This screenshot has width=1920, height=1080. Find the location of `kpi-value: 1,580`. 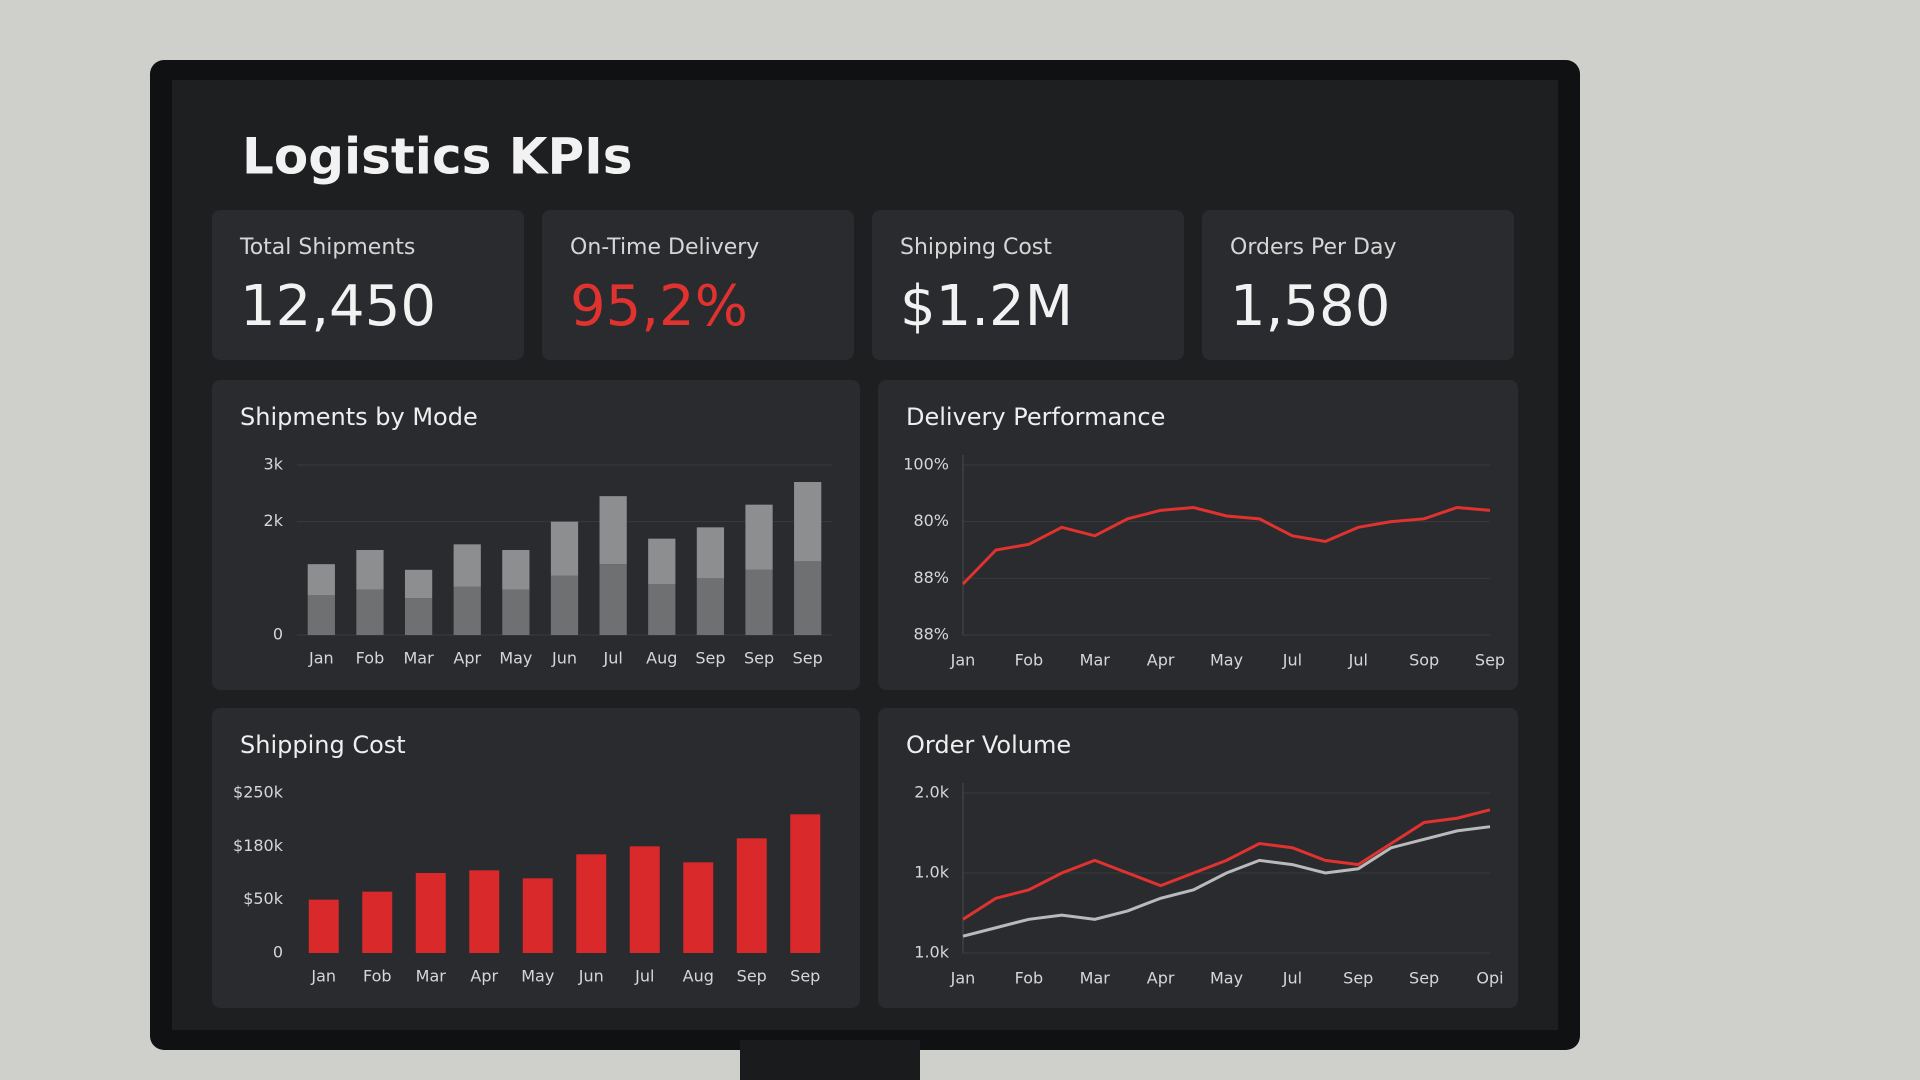

kpi-value: 1,580 is located at coordinates (1310, 306).